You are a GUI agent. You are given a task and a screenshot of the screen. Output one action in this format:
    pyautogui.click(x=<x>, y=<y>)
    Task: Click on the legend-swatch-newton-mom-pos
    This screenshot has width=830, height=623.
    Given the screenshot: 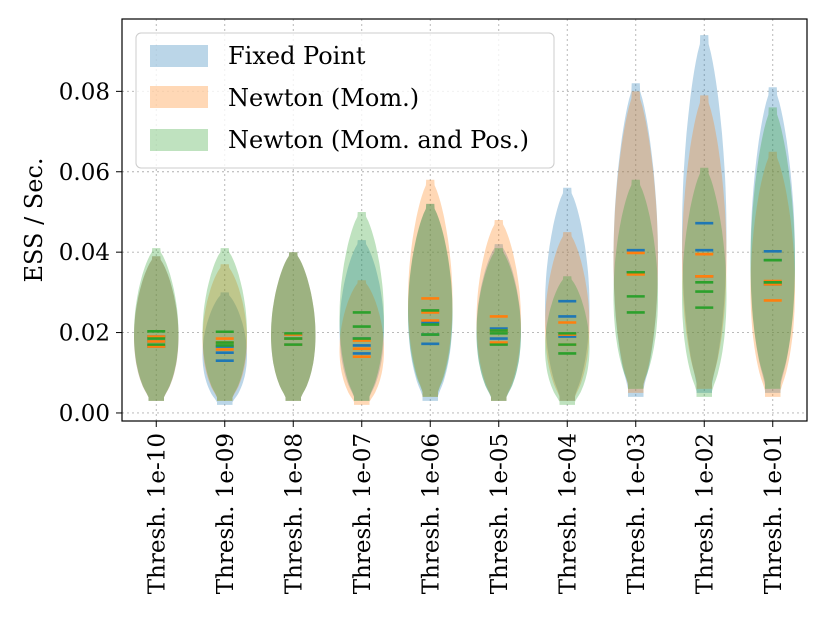 What is the action you would take?
    pyautogui.click(x=179, y=140)
    